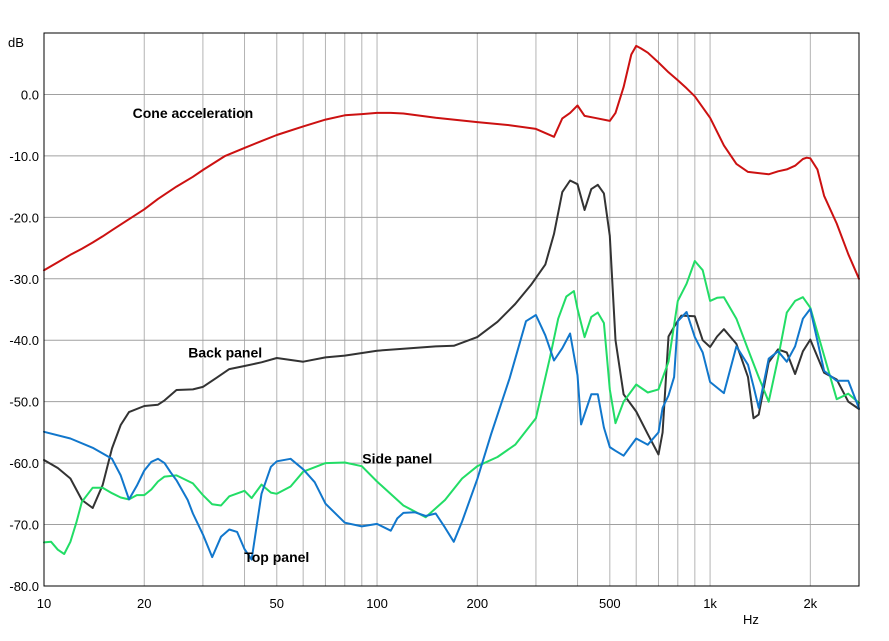 This screenshot has width=889, height=641. What do you see at coordinates (377, 603) in the screenshot?
I see `x-tick-label: 100` at bounding box center [377, 603].